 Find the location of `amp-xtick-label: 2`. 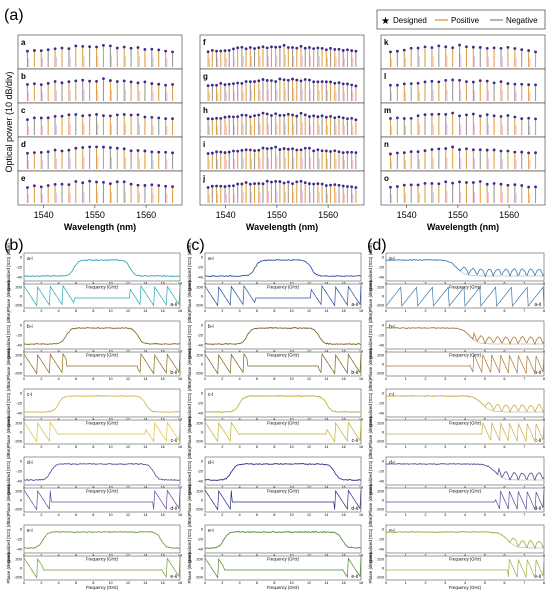

amp-xtick-label: 2 is located at coordinates (41, 284).